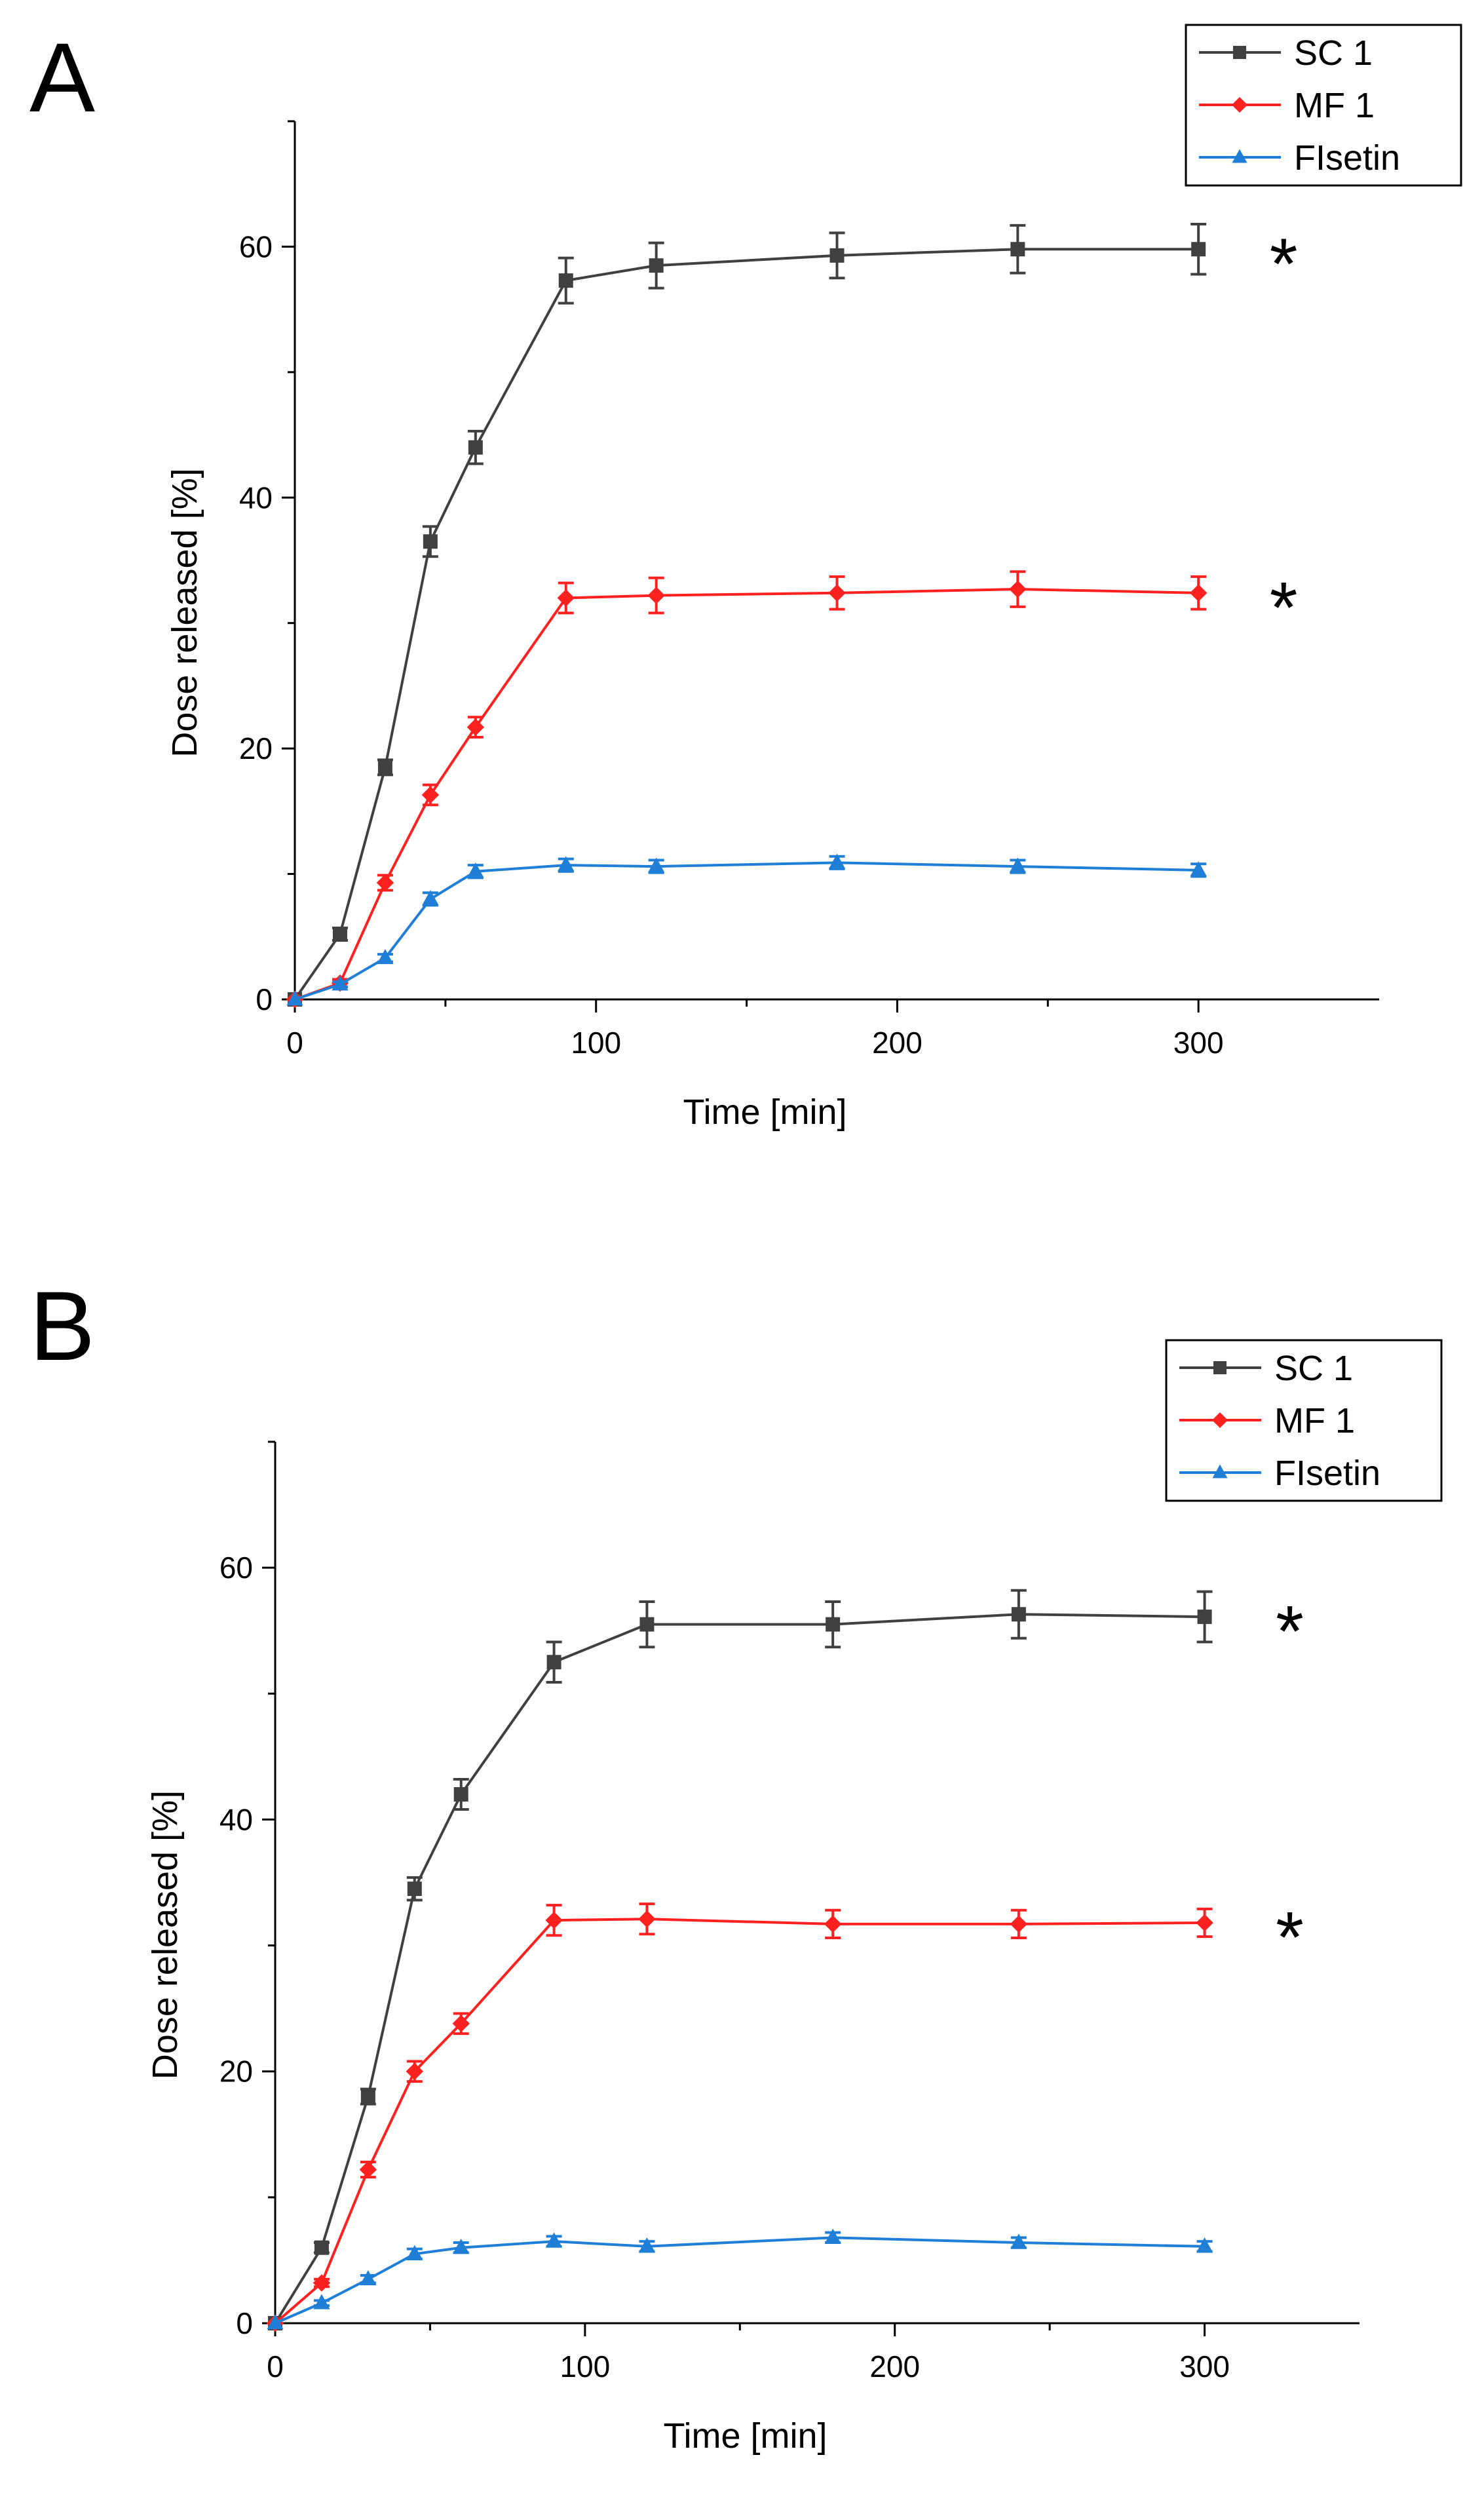 The width and height of the screenshot is (1484, 2510). Describe the element at coordinates (294, 1043) in the screenshot. I see `x-tick-label: 0` at that location.